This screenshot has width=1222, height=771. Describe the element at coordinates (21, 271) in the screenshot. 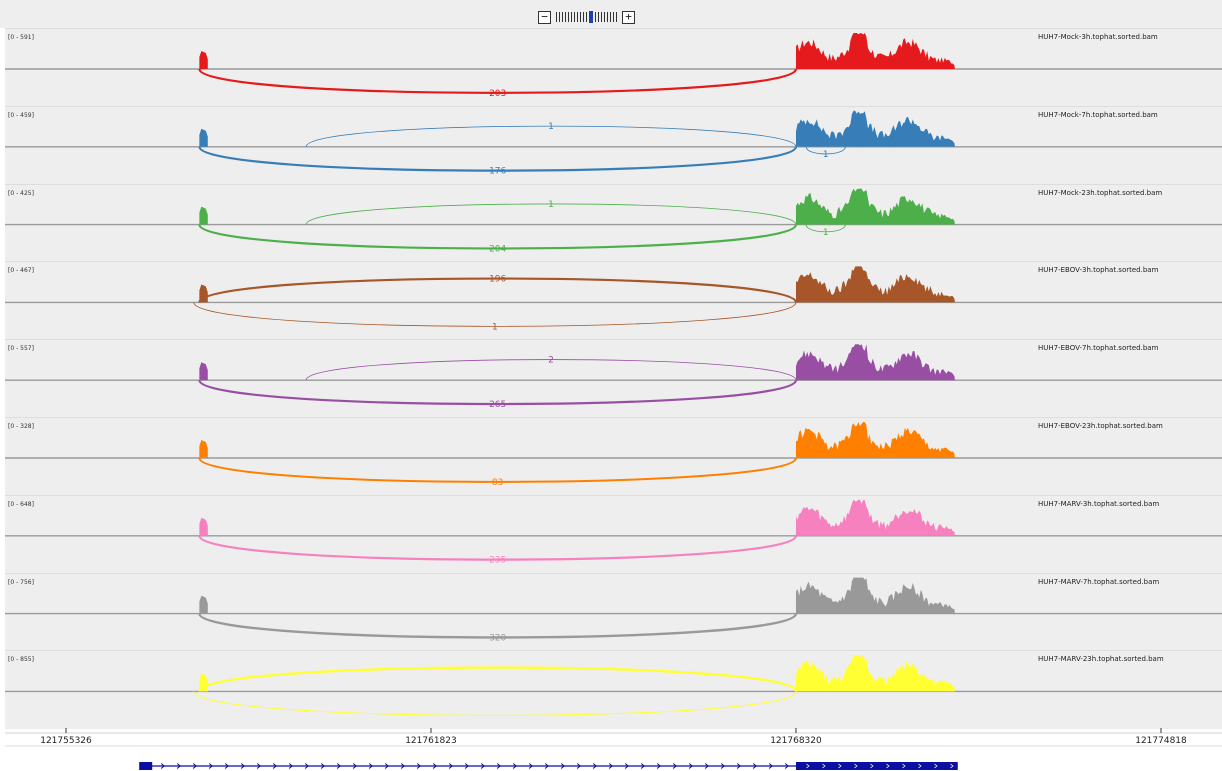

I see `track-data-range: [0 - 467]` at that location.